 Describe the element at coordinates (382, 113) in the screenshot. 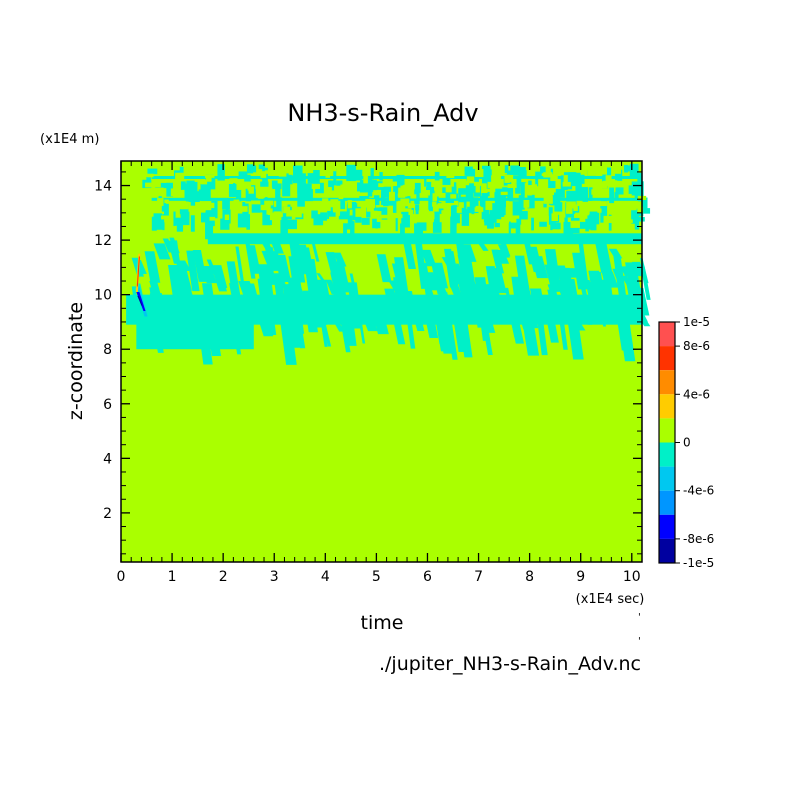

I see `chart-title: NH3-s-Rain_Adv` at that location.